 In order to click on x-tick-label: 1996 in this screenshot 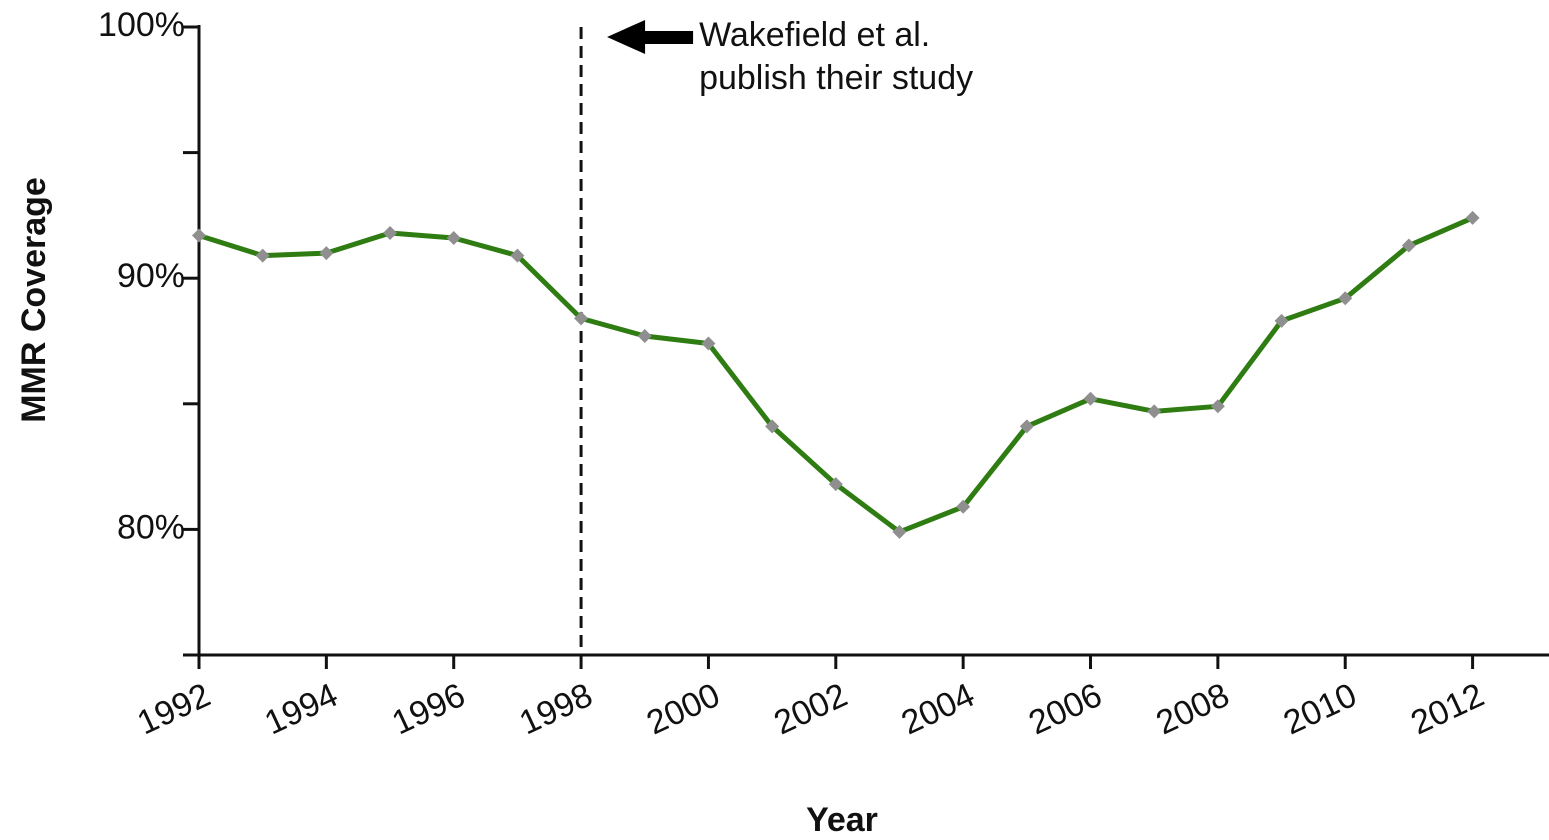, I will do `click(428, 709)`.